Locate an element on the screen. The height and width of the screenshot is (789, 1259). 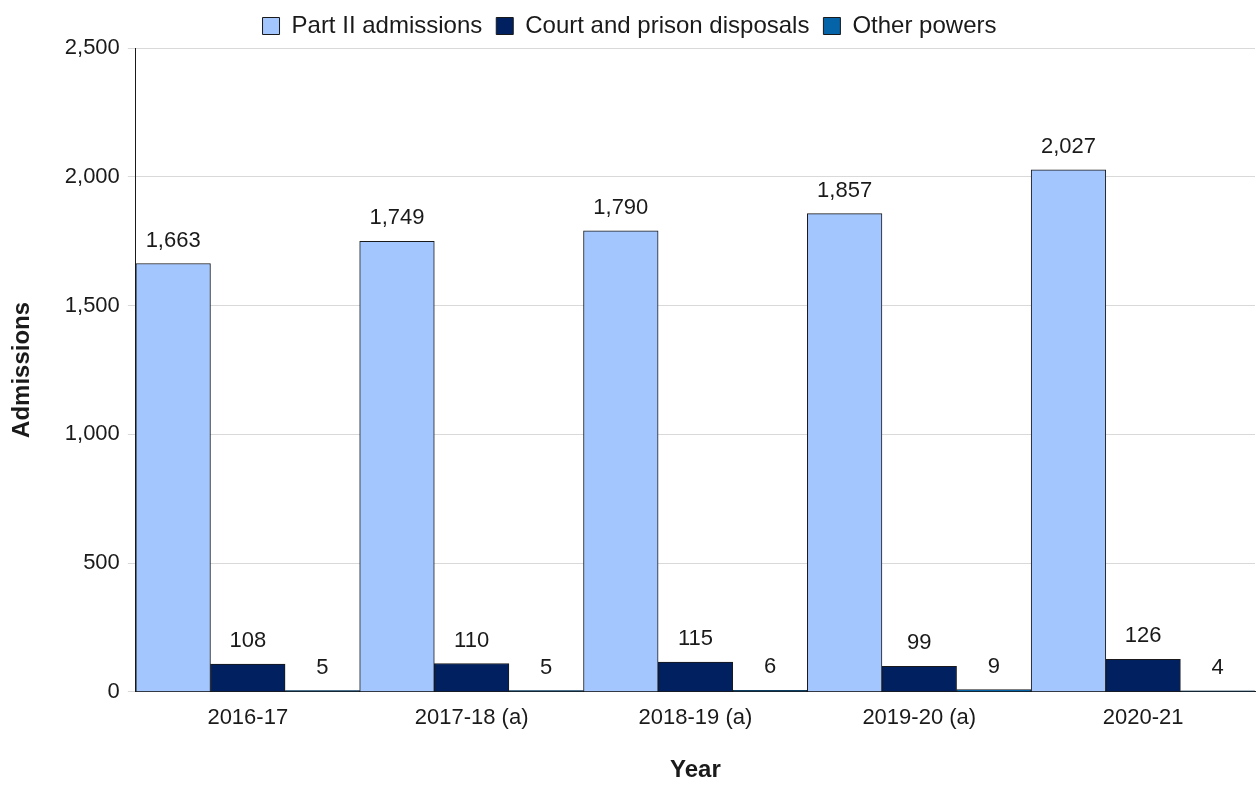
data-label: 99 is located at coordinates (919, 642).